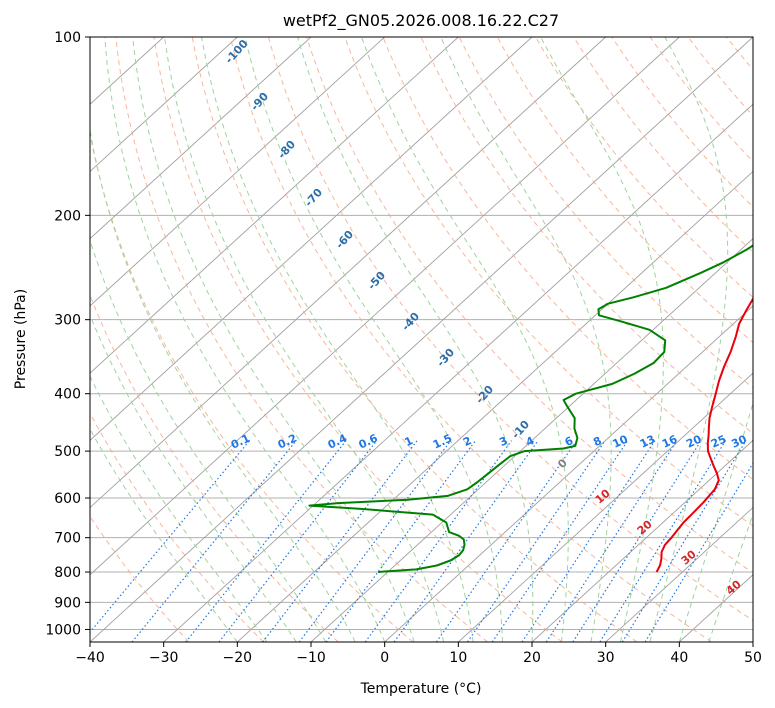  I want to click on x-tick-label: −40, so click(90, 658).